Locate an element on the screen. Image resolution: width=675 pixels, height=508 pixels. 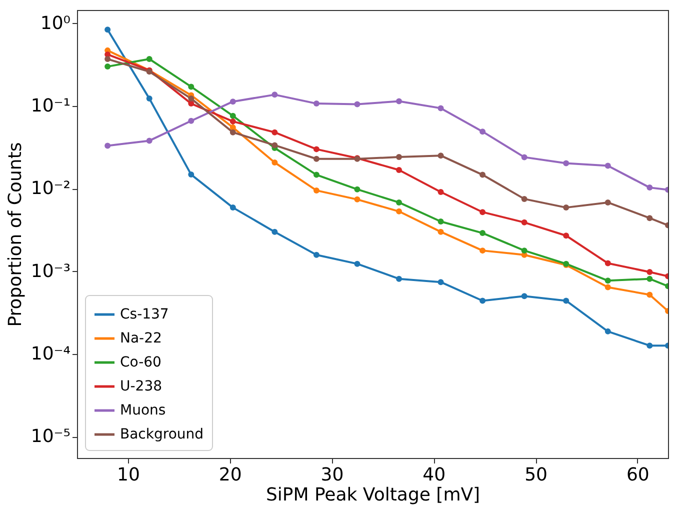
legend-label: Co-60 is located at coordinates (141, 362).